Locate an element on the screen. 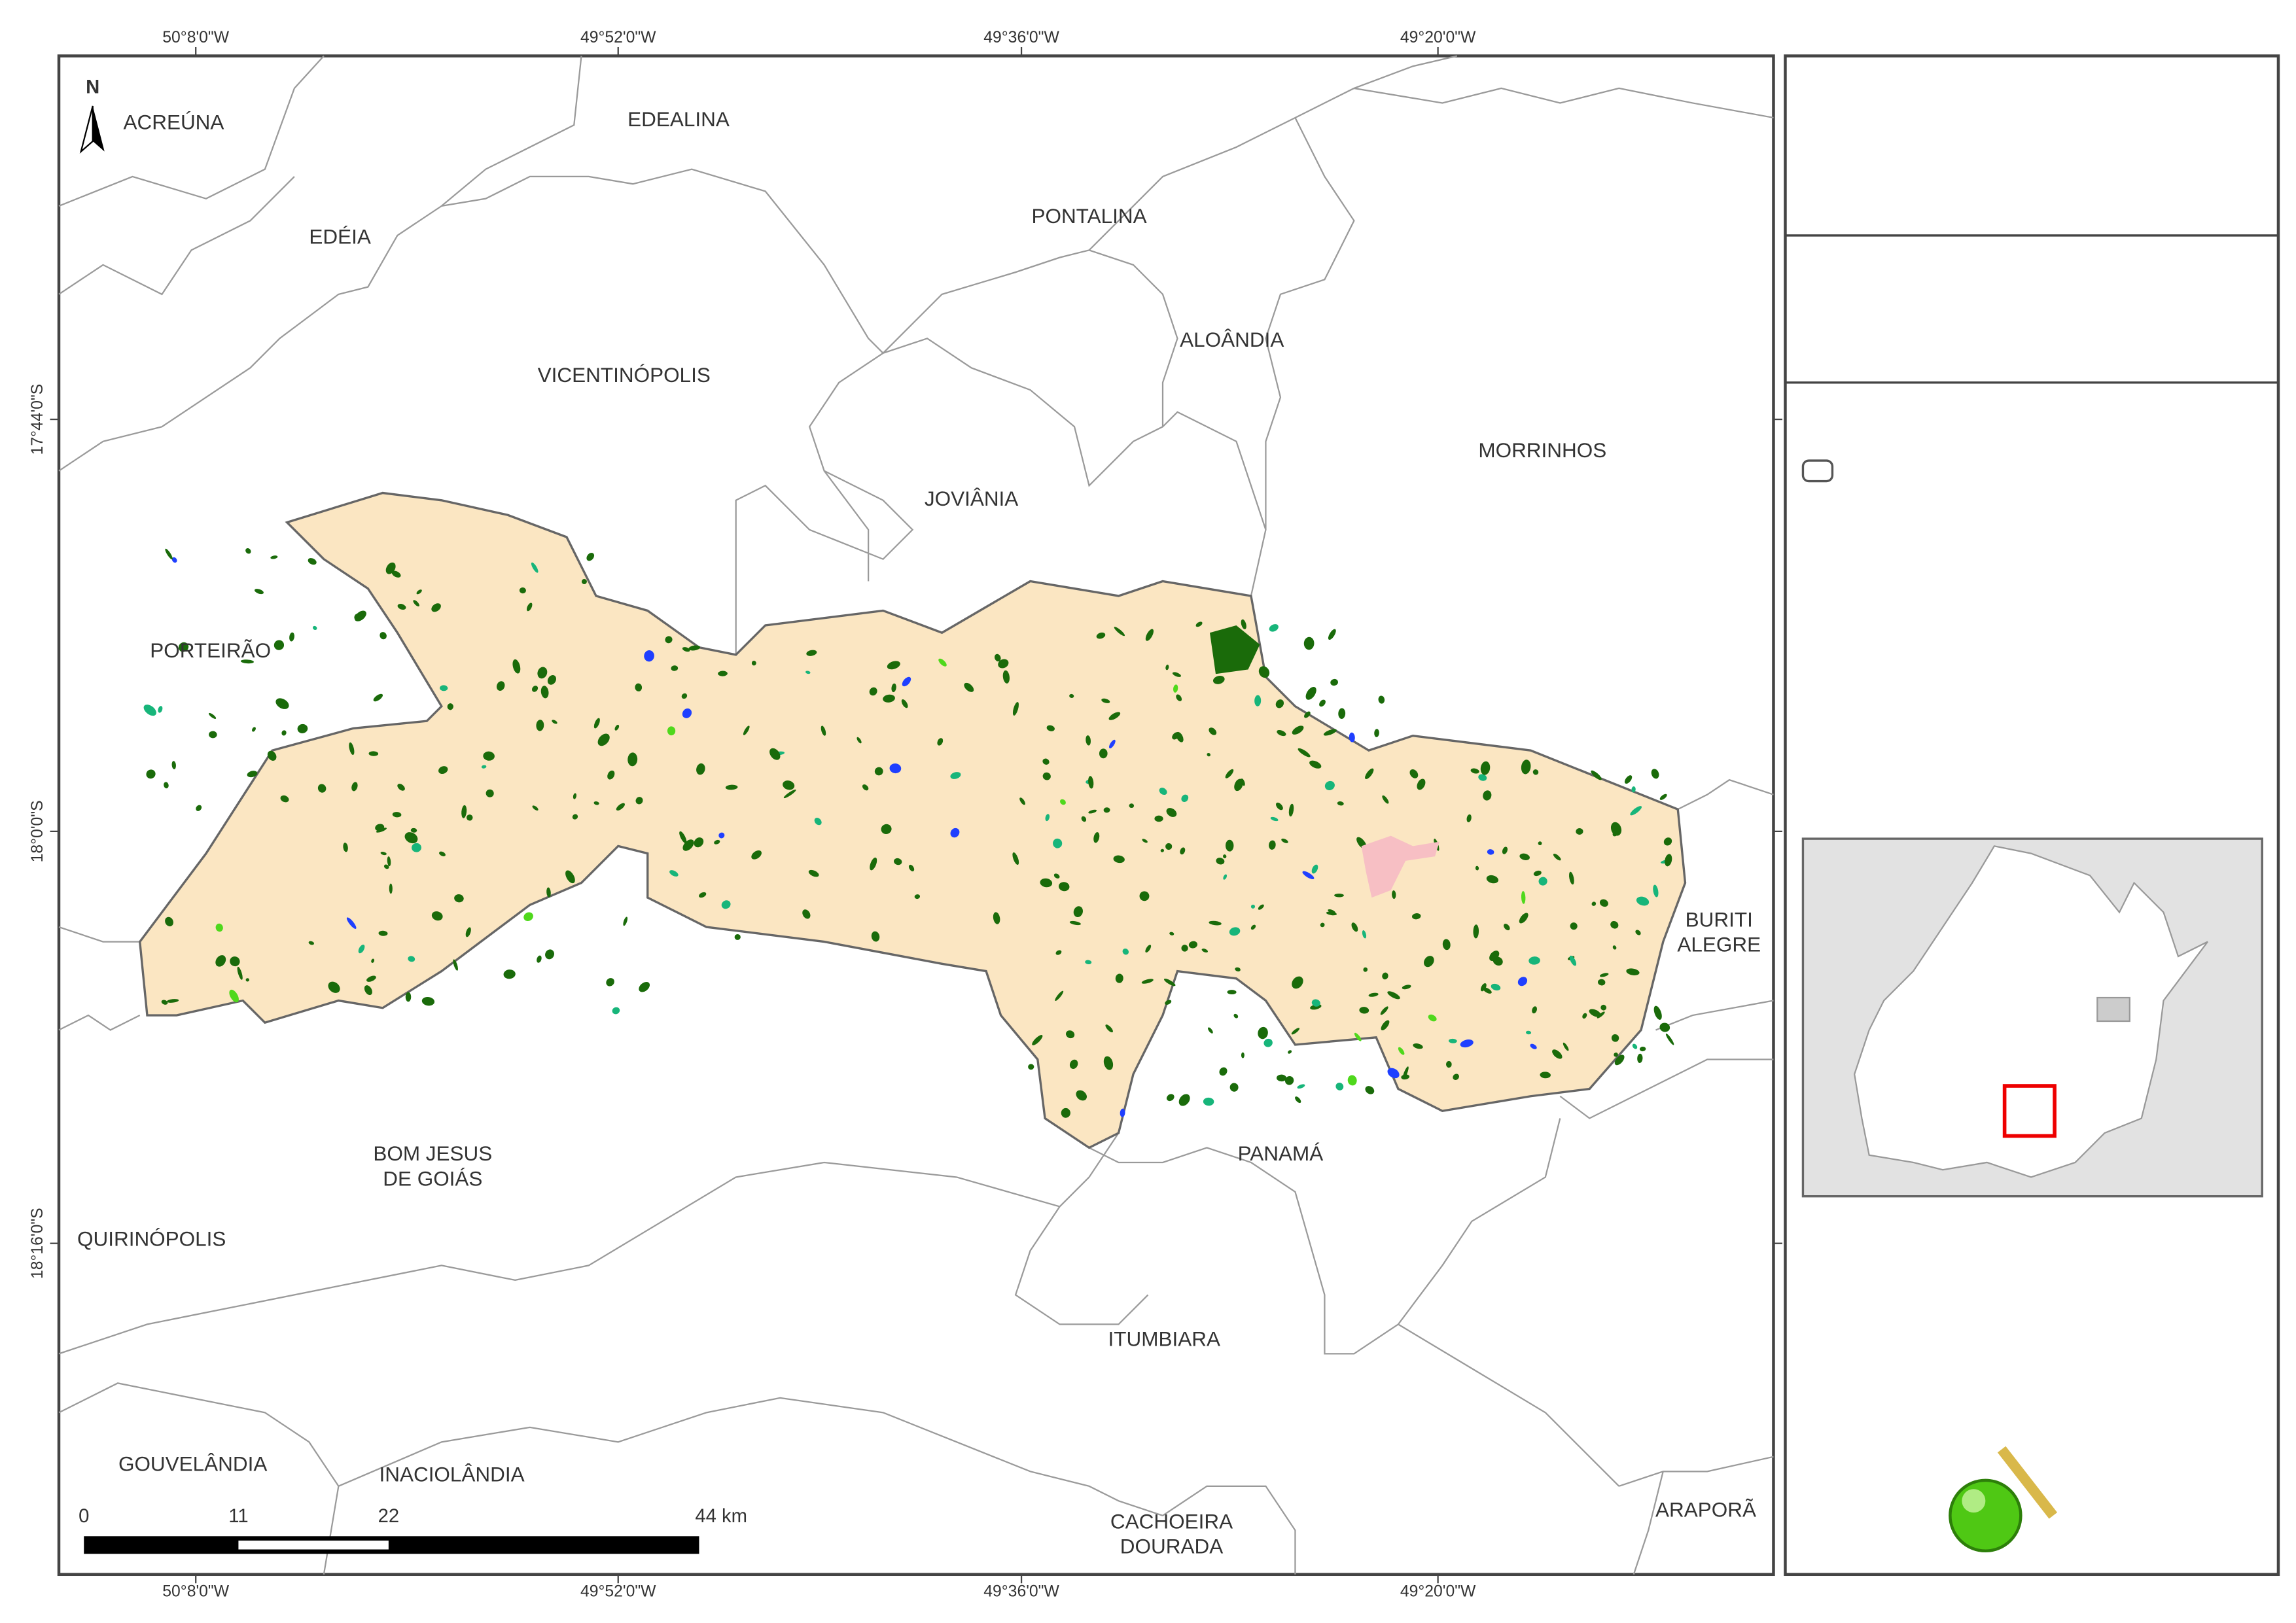  place-name: ALEGRE is located at coordinates (1719, 945).